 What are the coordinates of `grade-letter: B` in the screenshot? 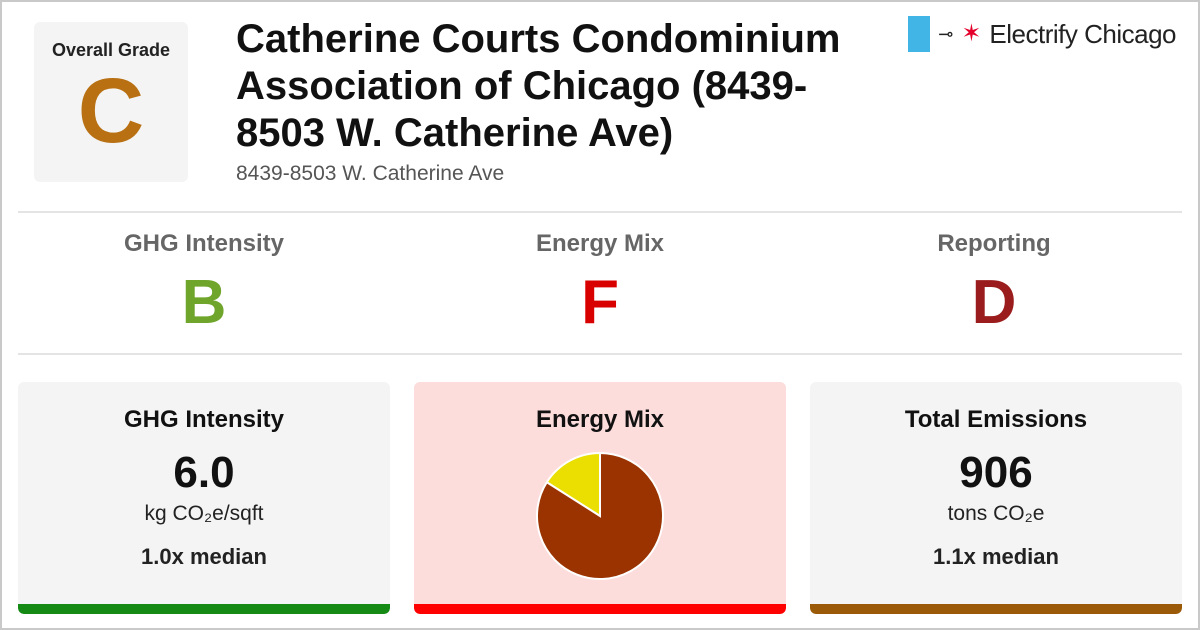 It's located at (204, 302).